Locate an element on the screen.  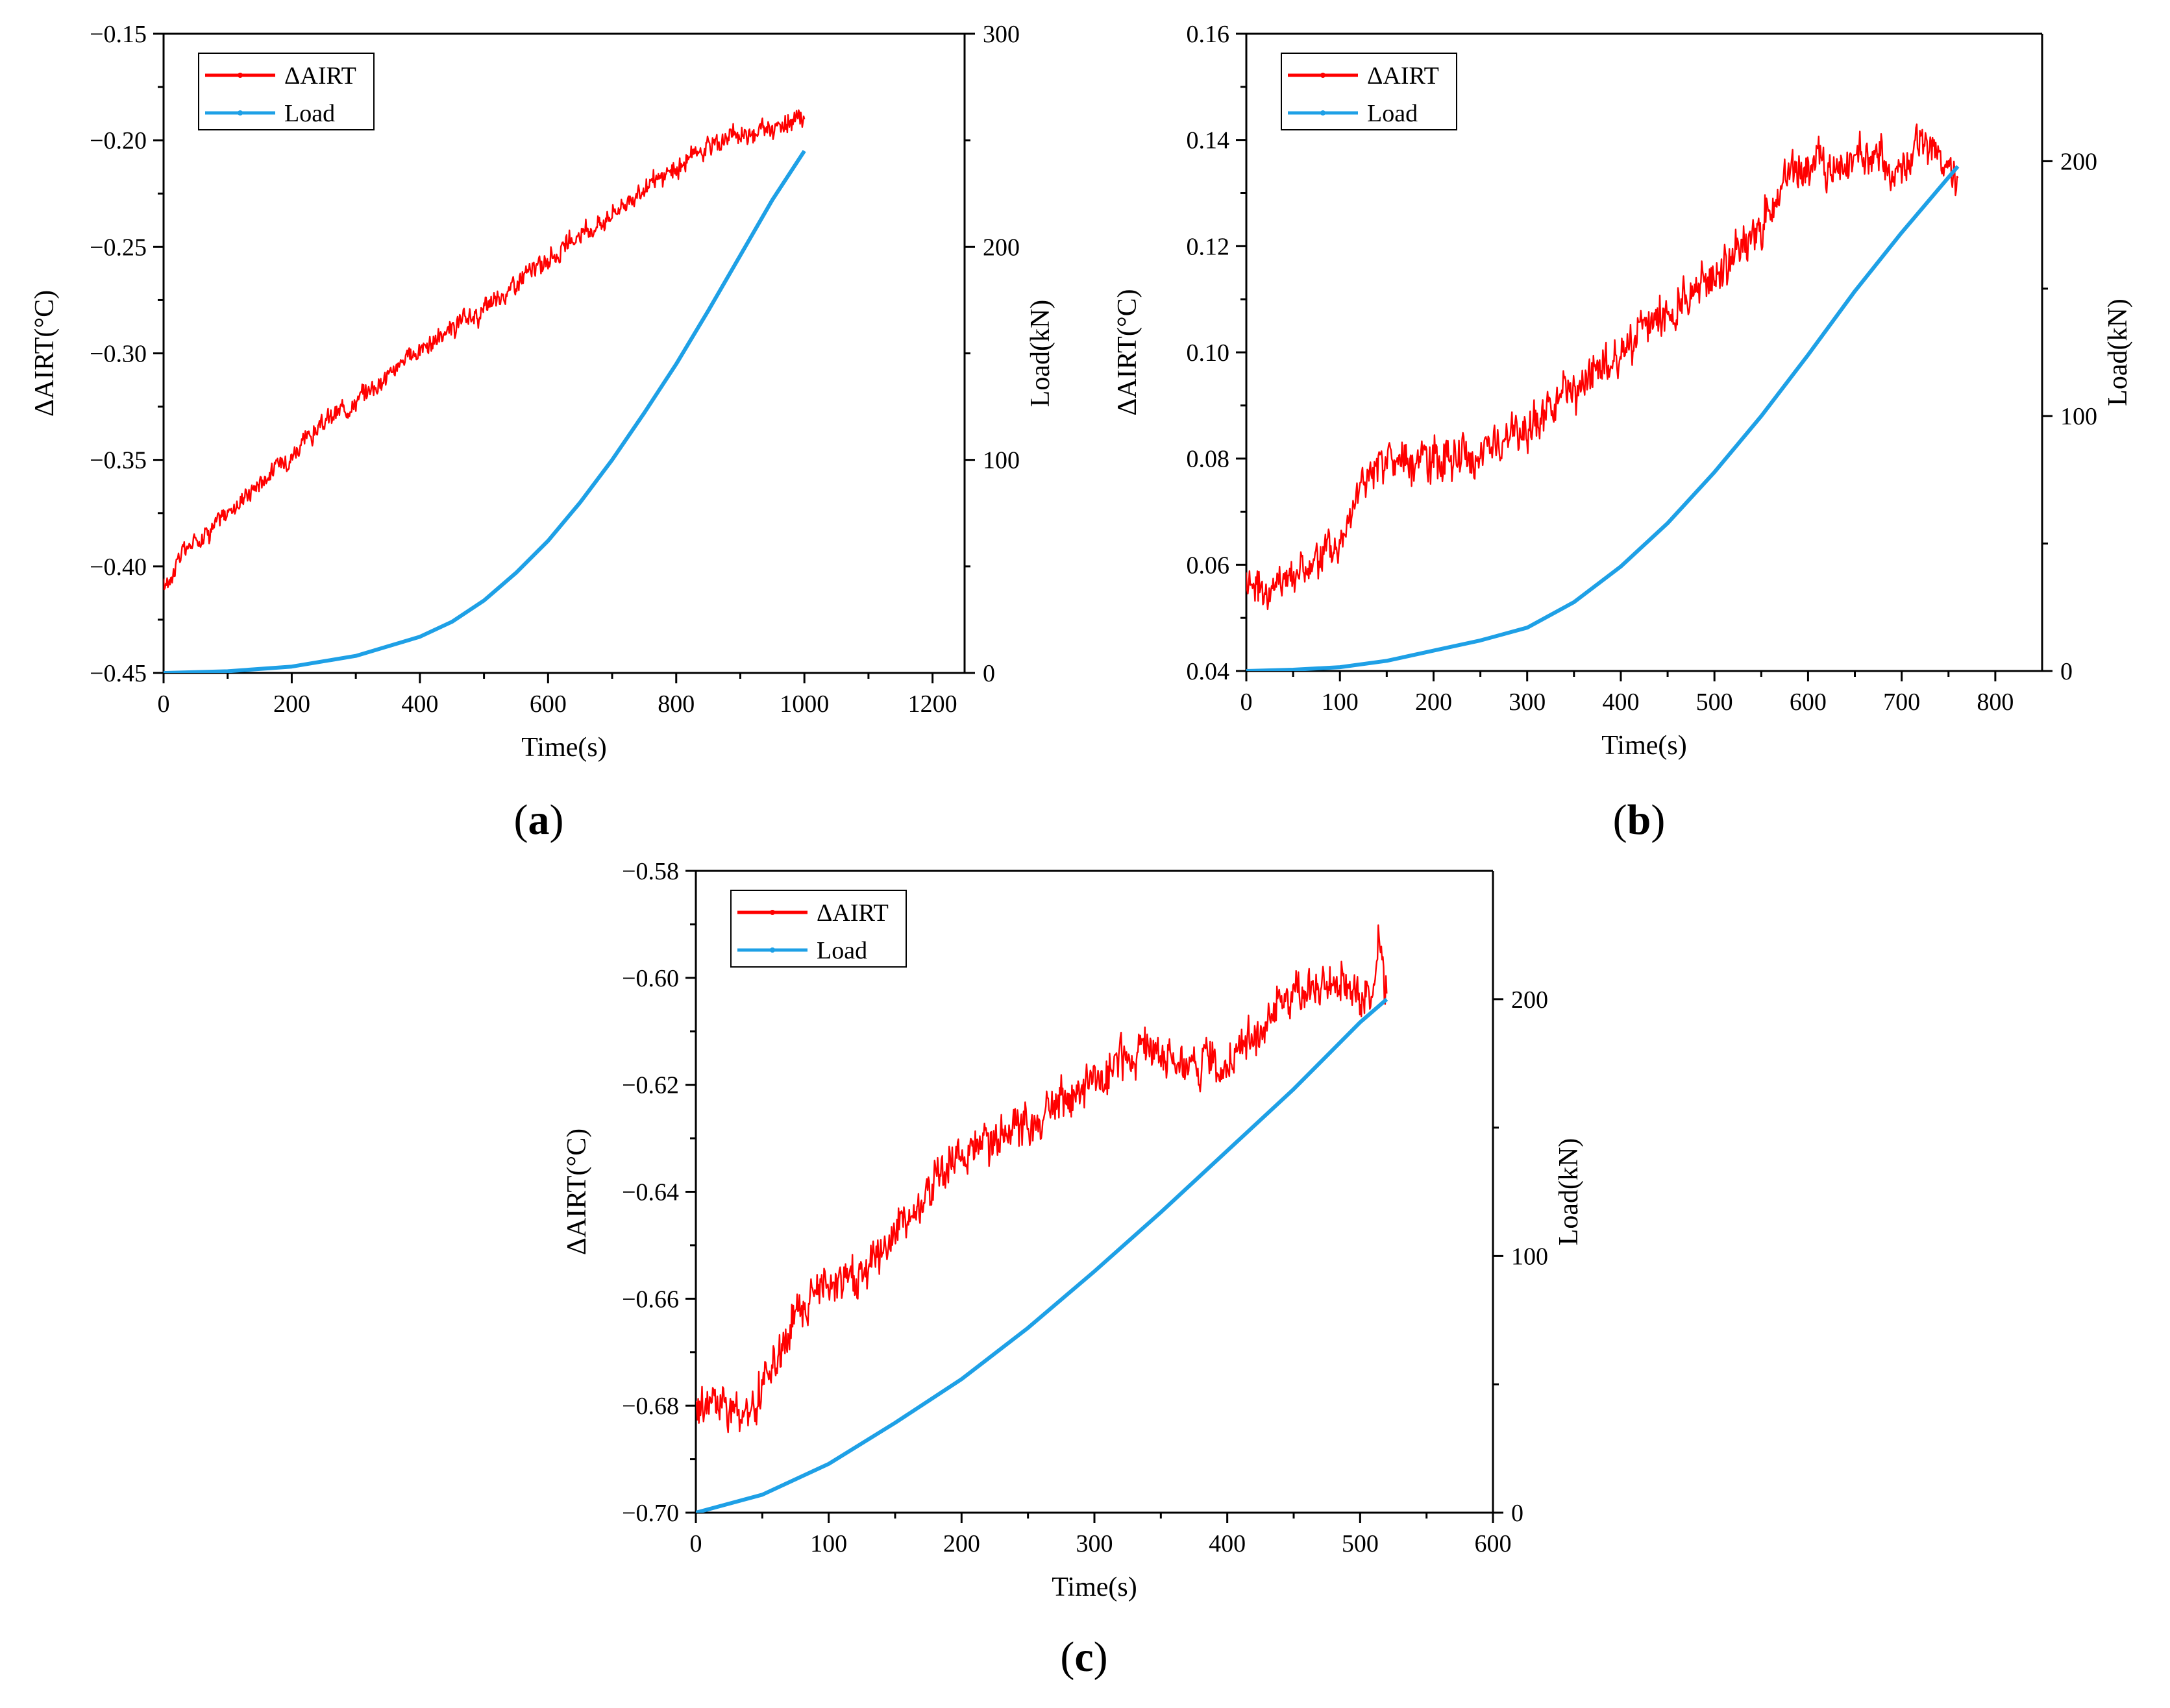
y-tick-label: −0.25 is located at coordinates (118, 247).